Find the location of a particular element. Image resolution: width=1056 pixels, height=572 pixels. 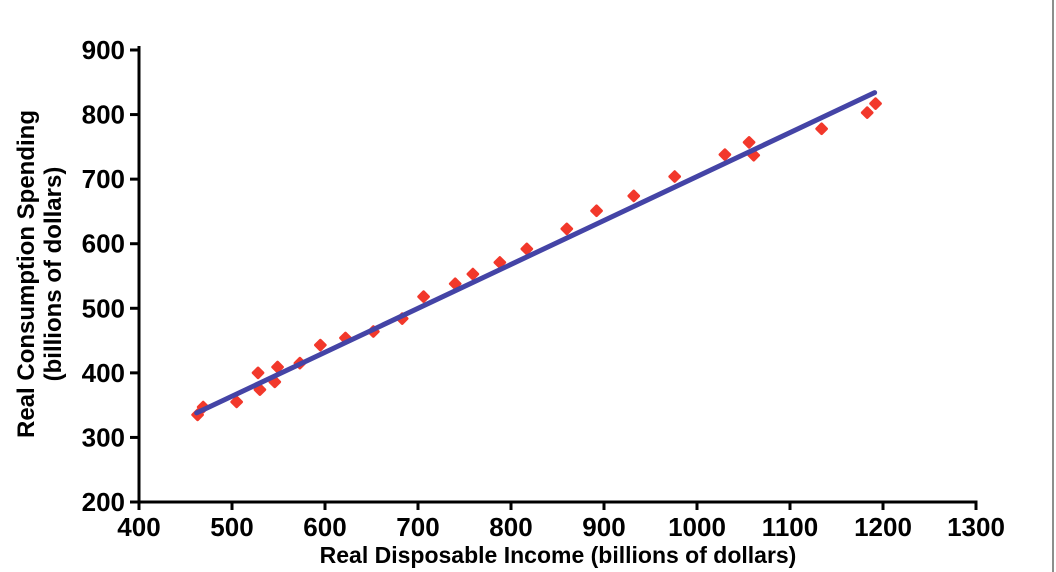

x-tick-label: 400 is located at coordinates (138, 527).